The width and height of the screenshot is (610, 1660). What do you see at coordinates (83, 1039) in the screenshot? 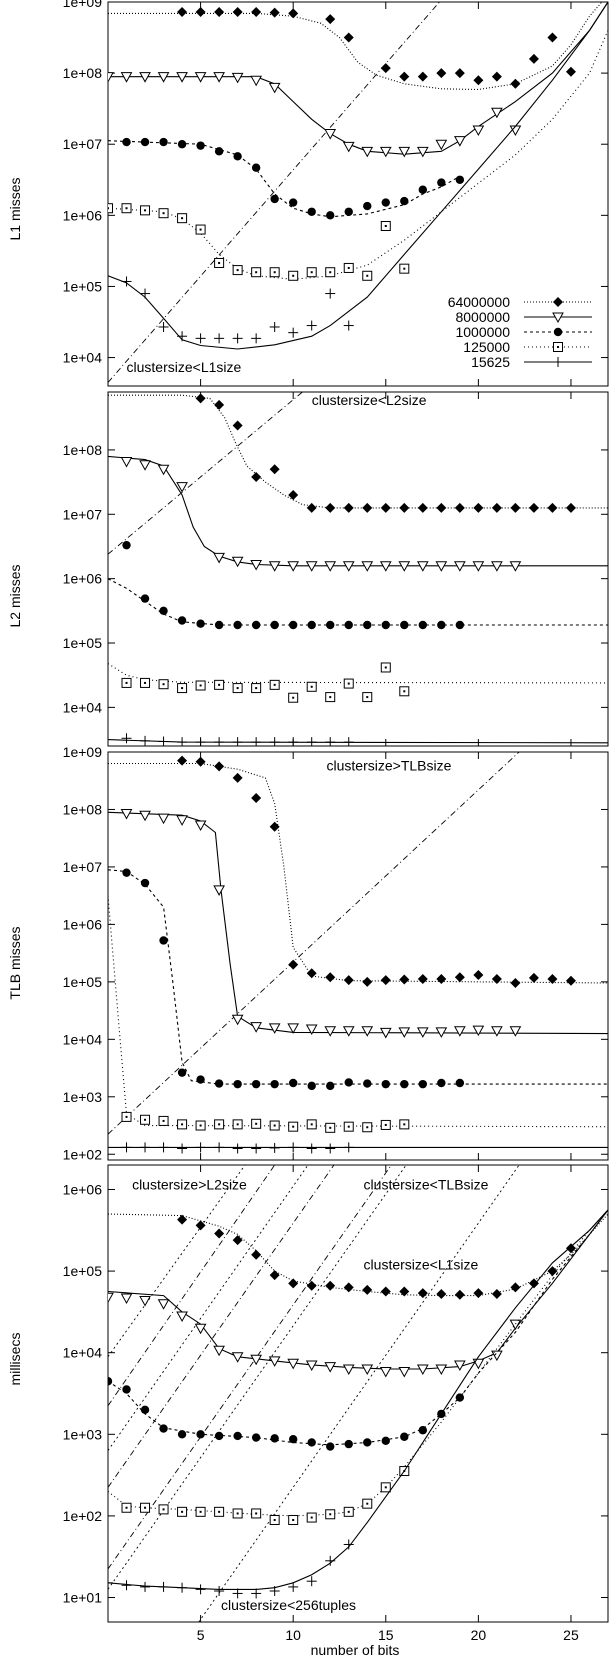
I see `y-tick-label: 1e+04` at bounding box center [83, 1039].